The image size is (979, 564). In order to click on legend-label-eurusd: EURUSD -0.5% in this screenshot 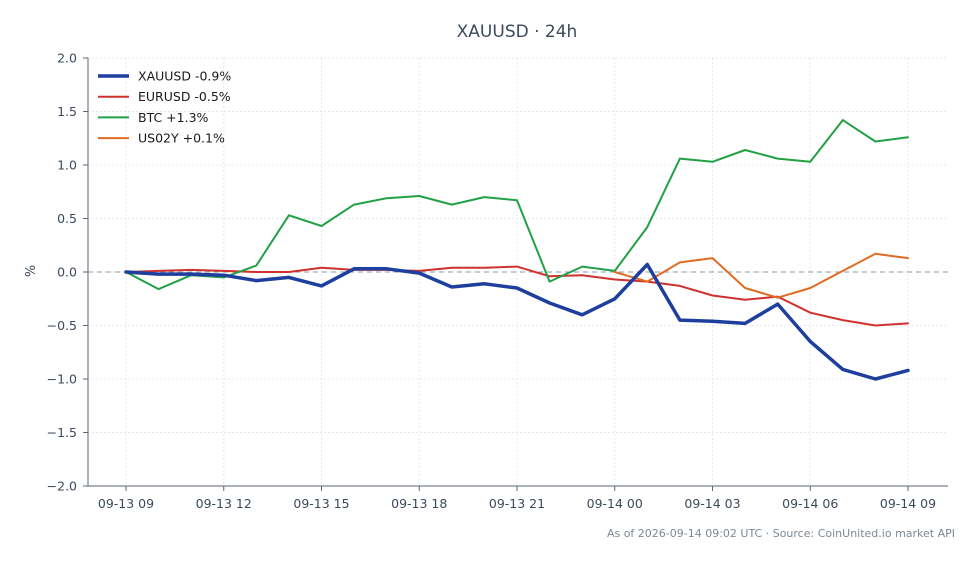, I will do `click(184, 96)`.